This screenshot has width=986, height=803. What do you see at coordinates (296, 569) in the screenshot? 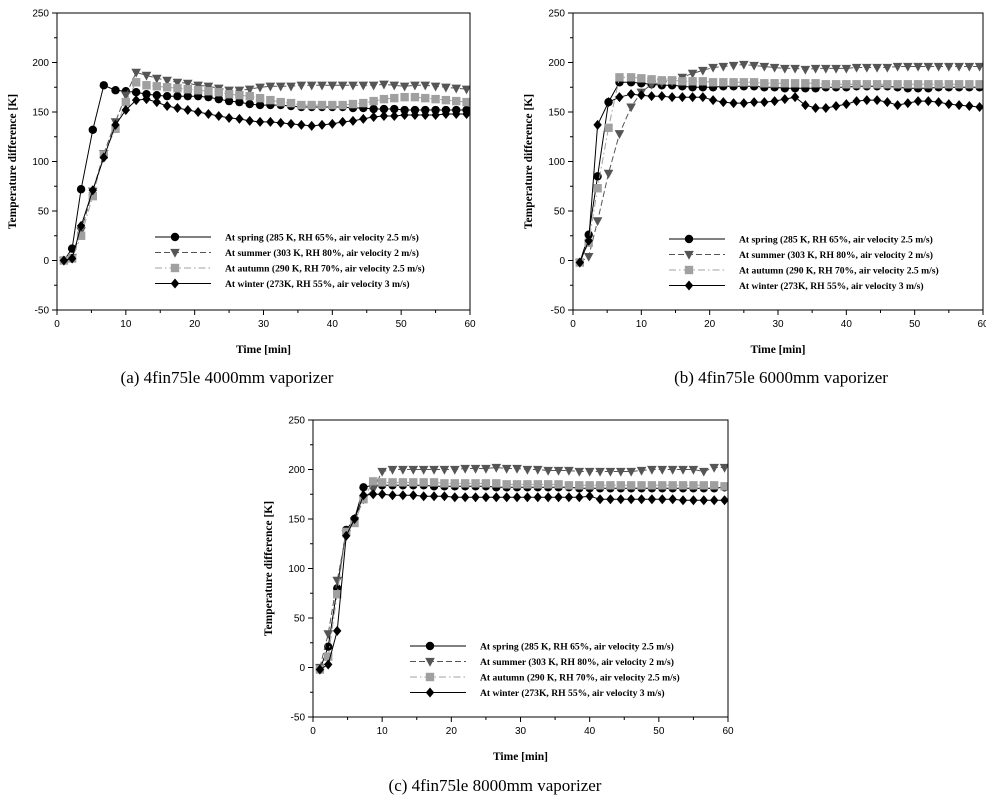
I see `y-tick-label: 100` at bounding box center [296, 569].